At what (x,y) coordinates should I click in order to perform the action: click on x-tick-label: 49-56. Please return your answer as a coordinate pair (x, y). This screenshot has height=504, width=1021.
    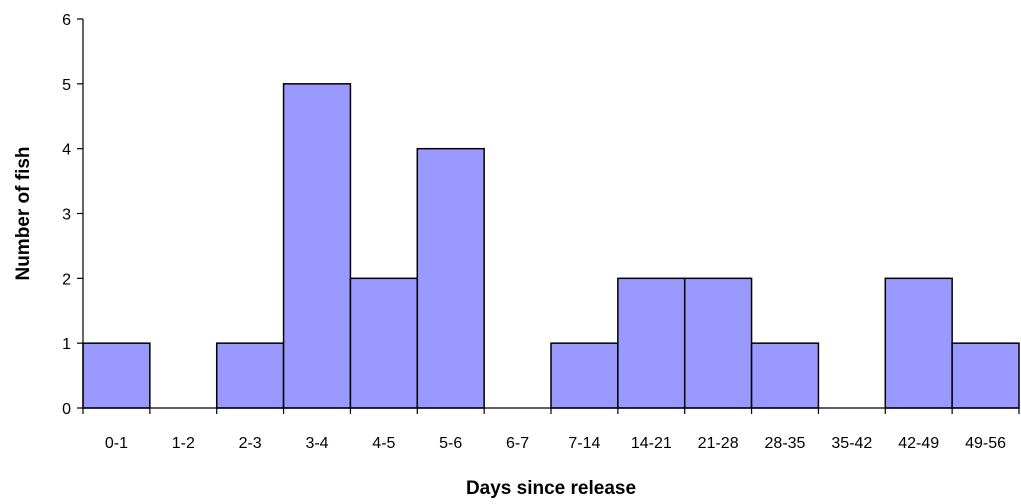
    Looking at the image, I should click on (985, 443).